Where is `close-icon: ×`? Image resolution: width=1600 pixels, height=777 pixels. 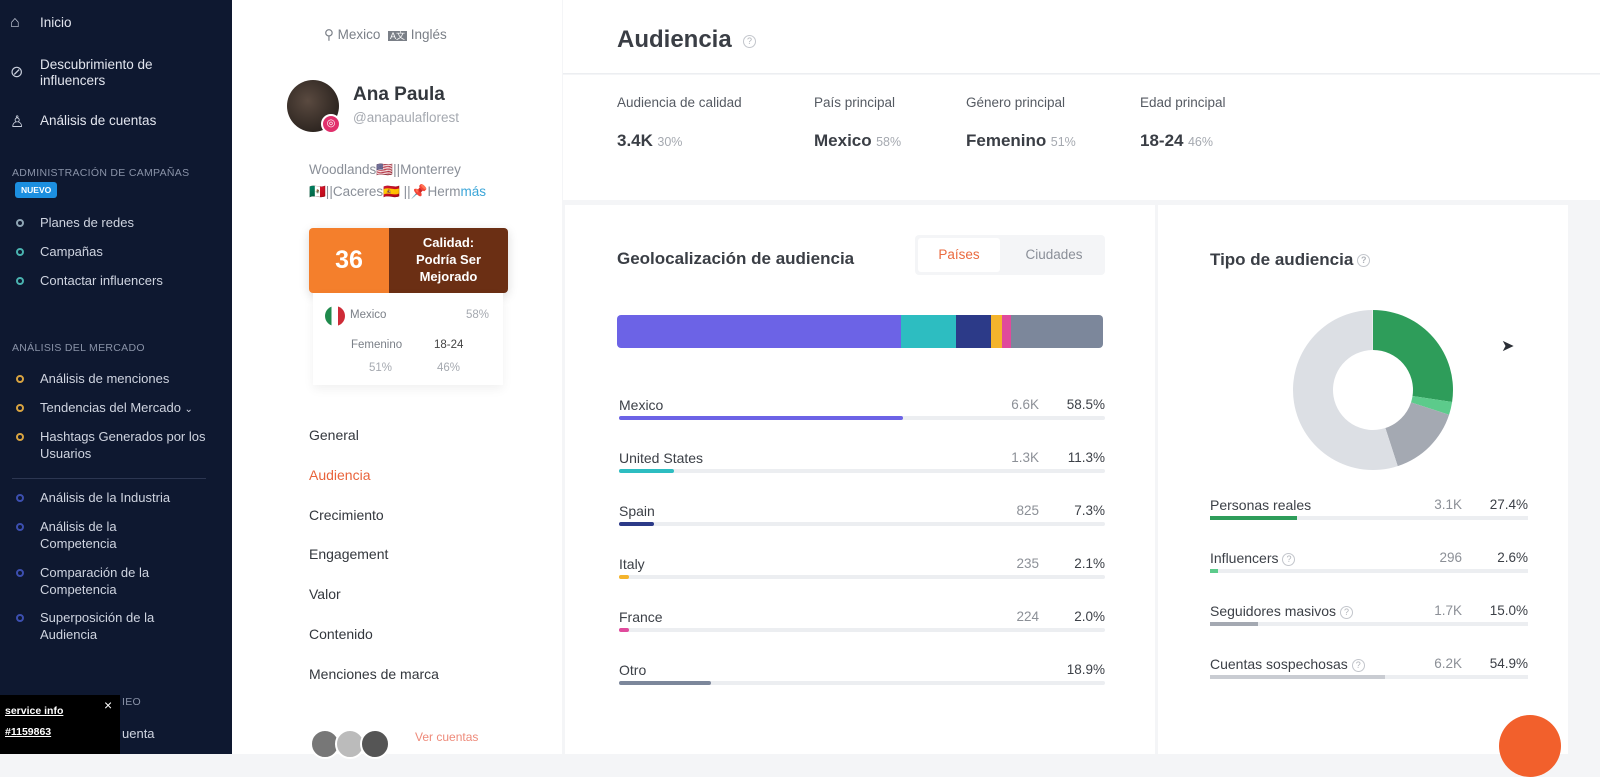 close-icon: × is located at coordinates (108, 705).